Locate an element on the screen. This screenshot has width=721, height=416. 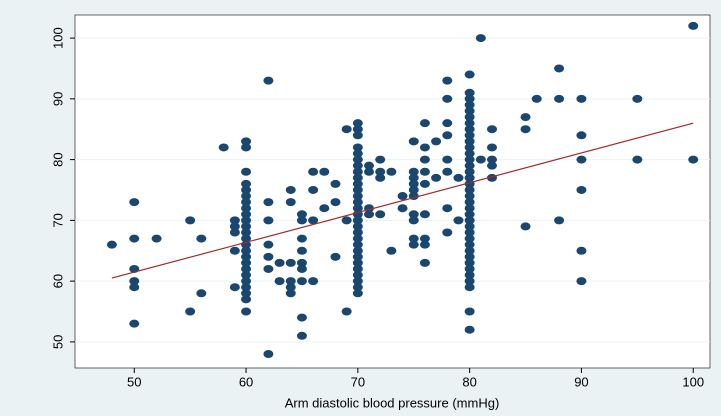
x-axis-label: Arm diastolic blood pressure (mmHg) is located at coordinates (392, 402).